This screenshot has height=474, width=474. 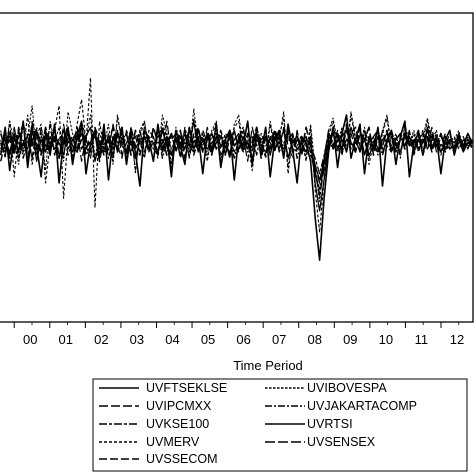 What do you see at coordinates (422, 339) in the screenshot?
I see `x-tick-label-11: 11` at bounding box center [422, 339].